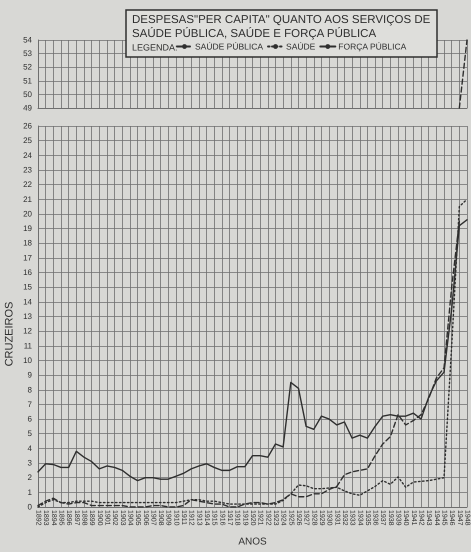 This screenshot has width=471, height=552. I want to click on y-tick-label: 51, so click(28, 81).